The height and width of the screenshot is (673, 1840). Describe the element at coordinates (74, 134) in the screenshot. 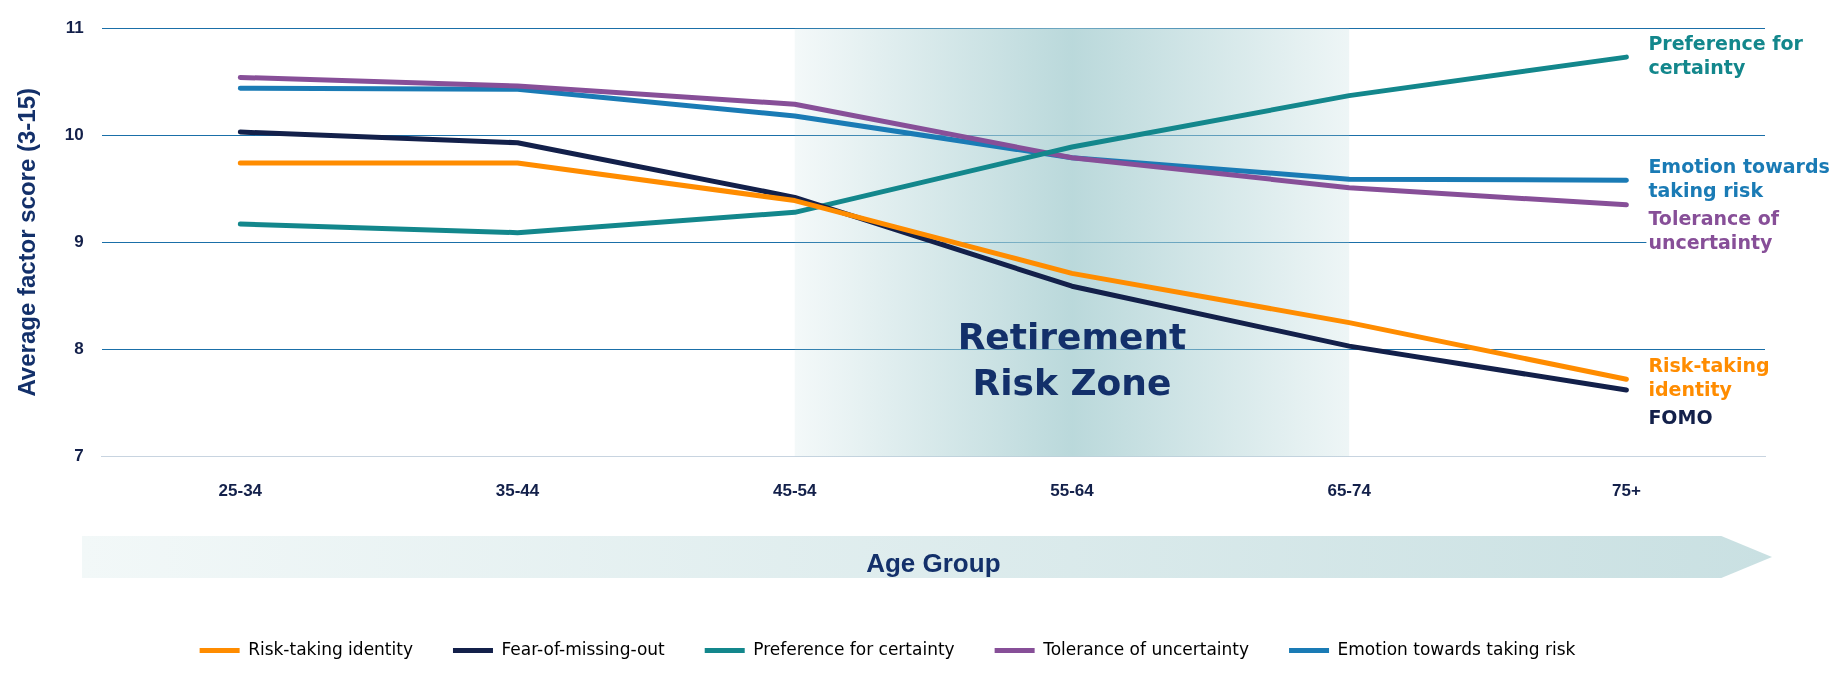

I see `y-tick-label: 10` at that location.